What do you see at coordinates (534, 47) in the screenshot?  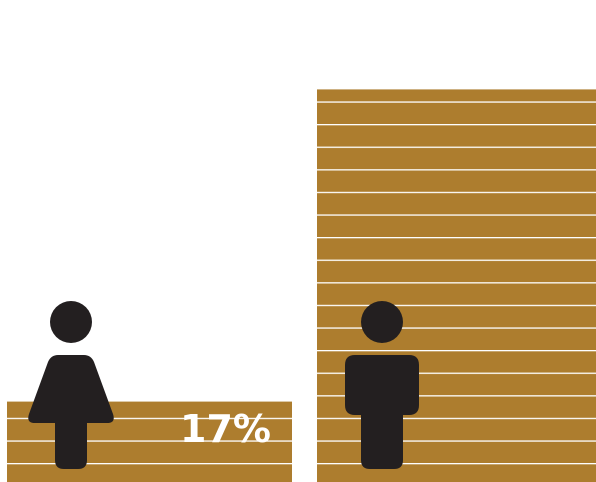 I see `value-label-male: 83%` at bounding box center [534, 47].